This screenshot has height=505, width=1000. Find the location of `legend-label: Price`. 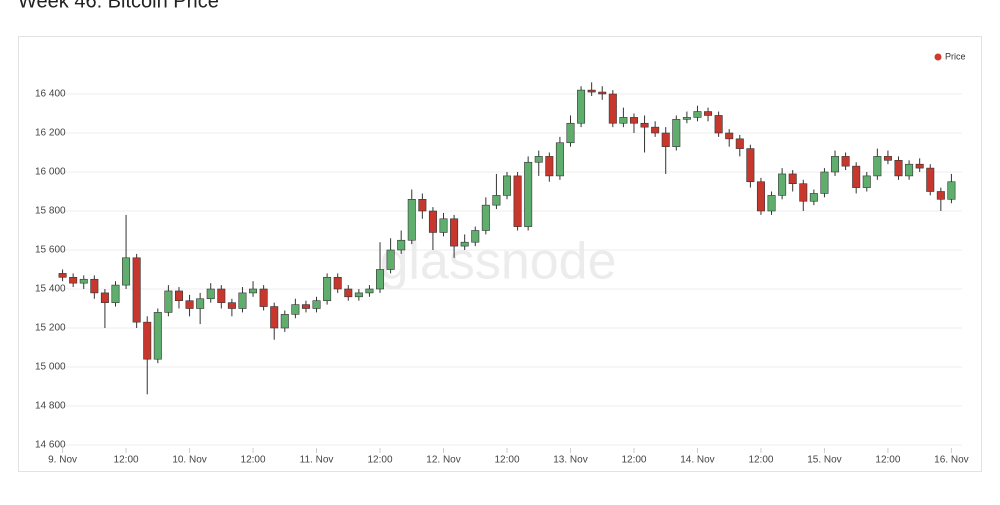

legend-label: Price is located at coordinates (955, 56).